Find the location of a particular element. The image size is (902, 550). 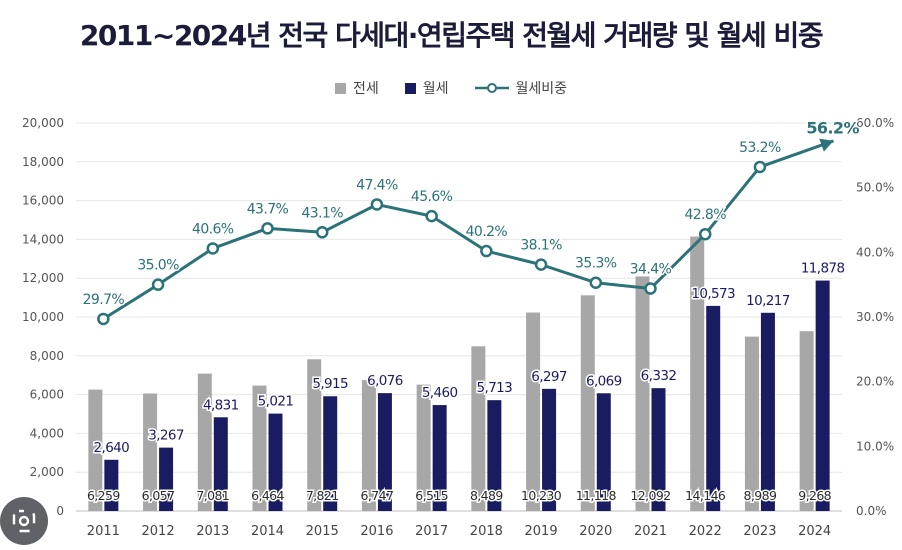

y-left-tick-label: 8,000 is located at coordinates (47, 356).